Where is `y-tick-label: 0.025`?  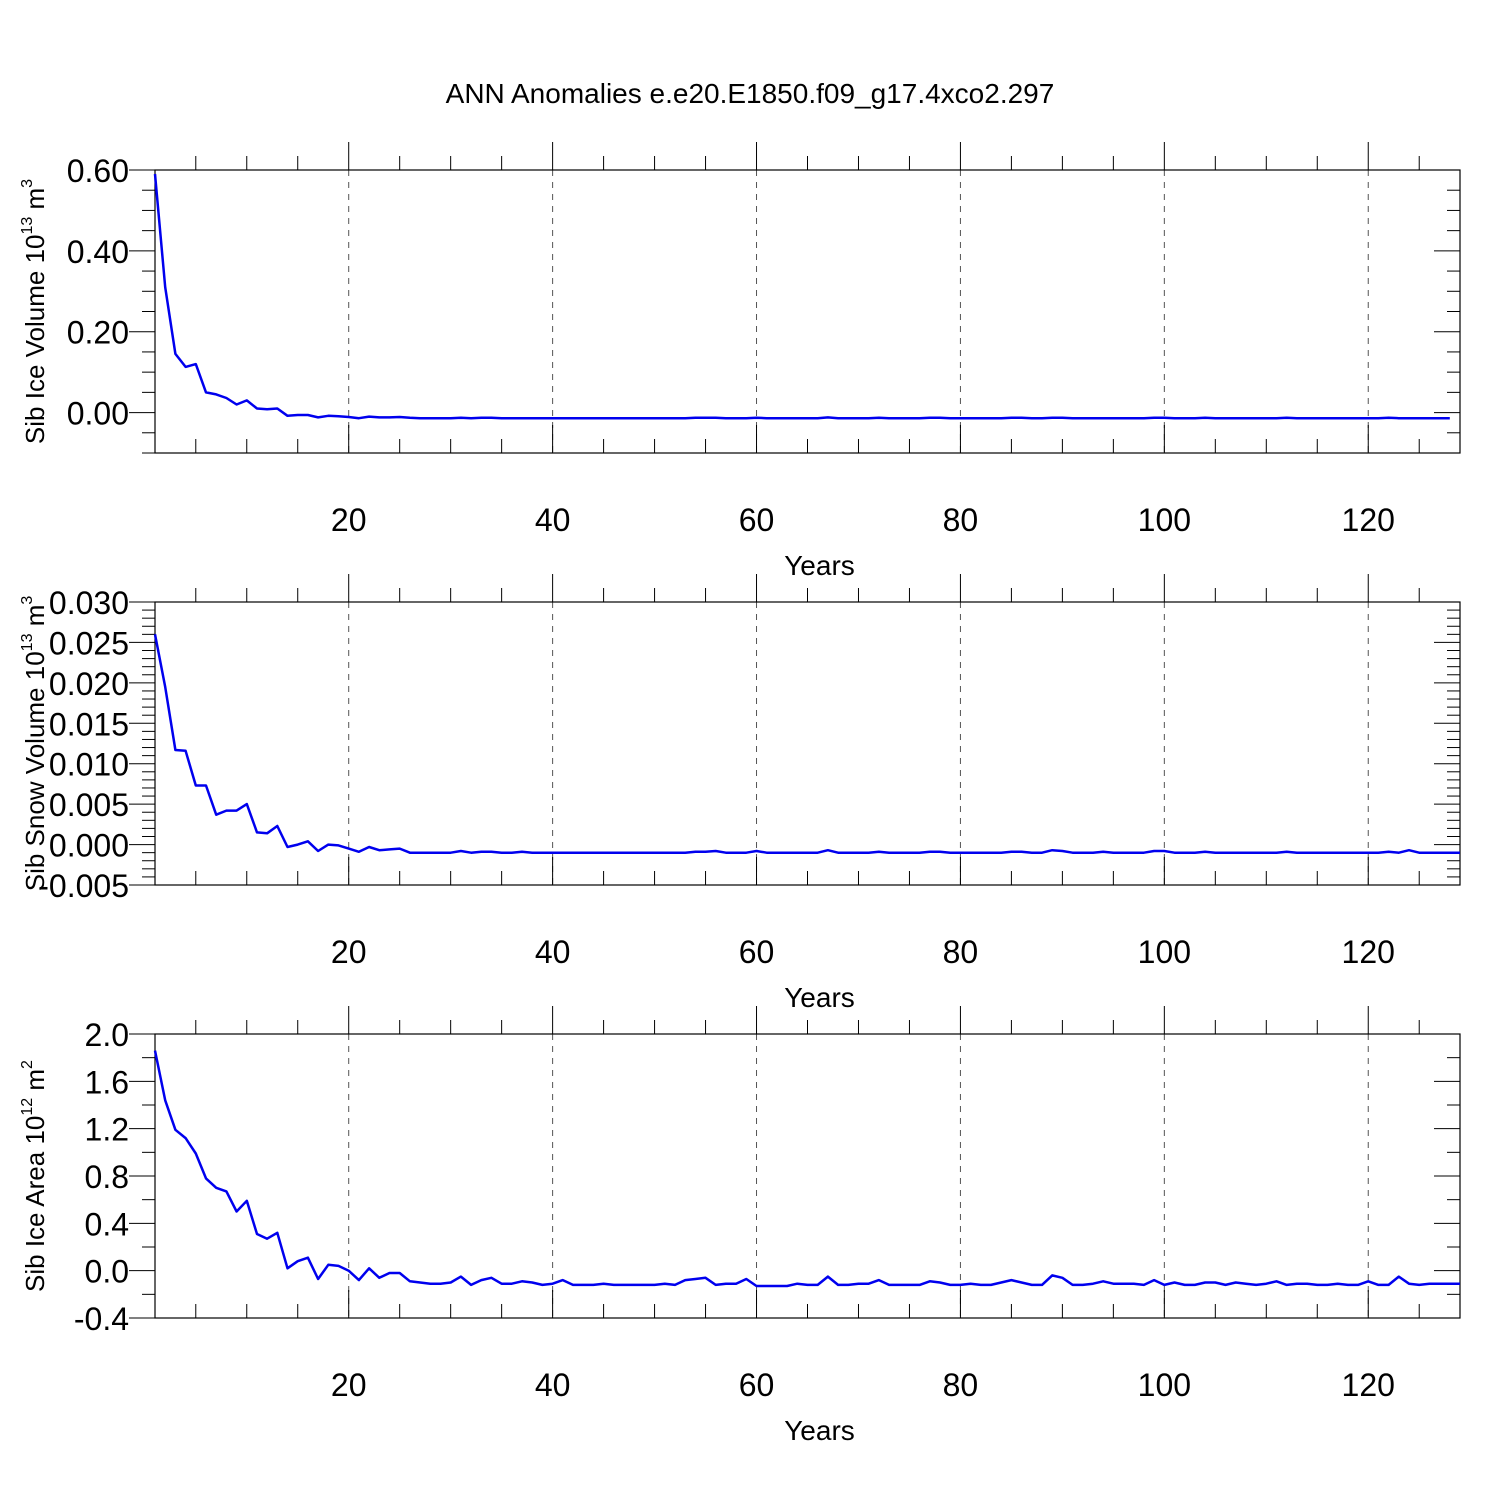
y-tick-label: 0.025 is located at coordinates (89, 643).